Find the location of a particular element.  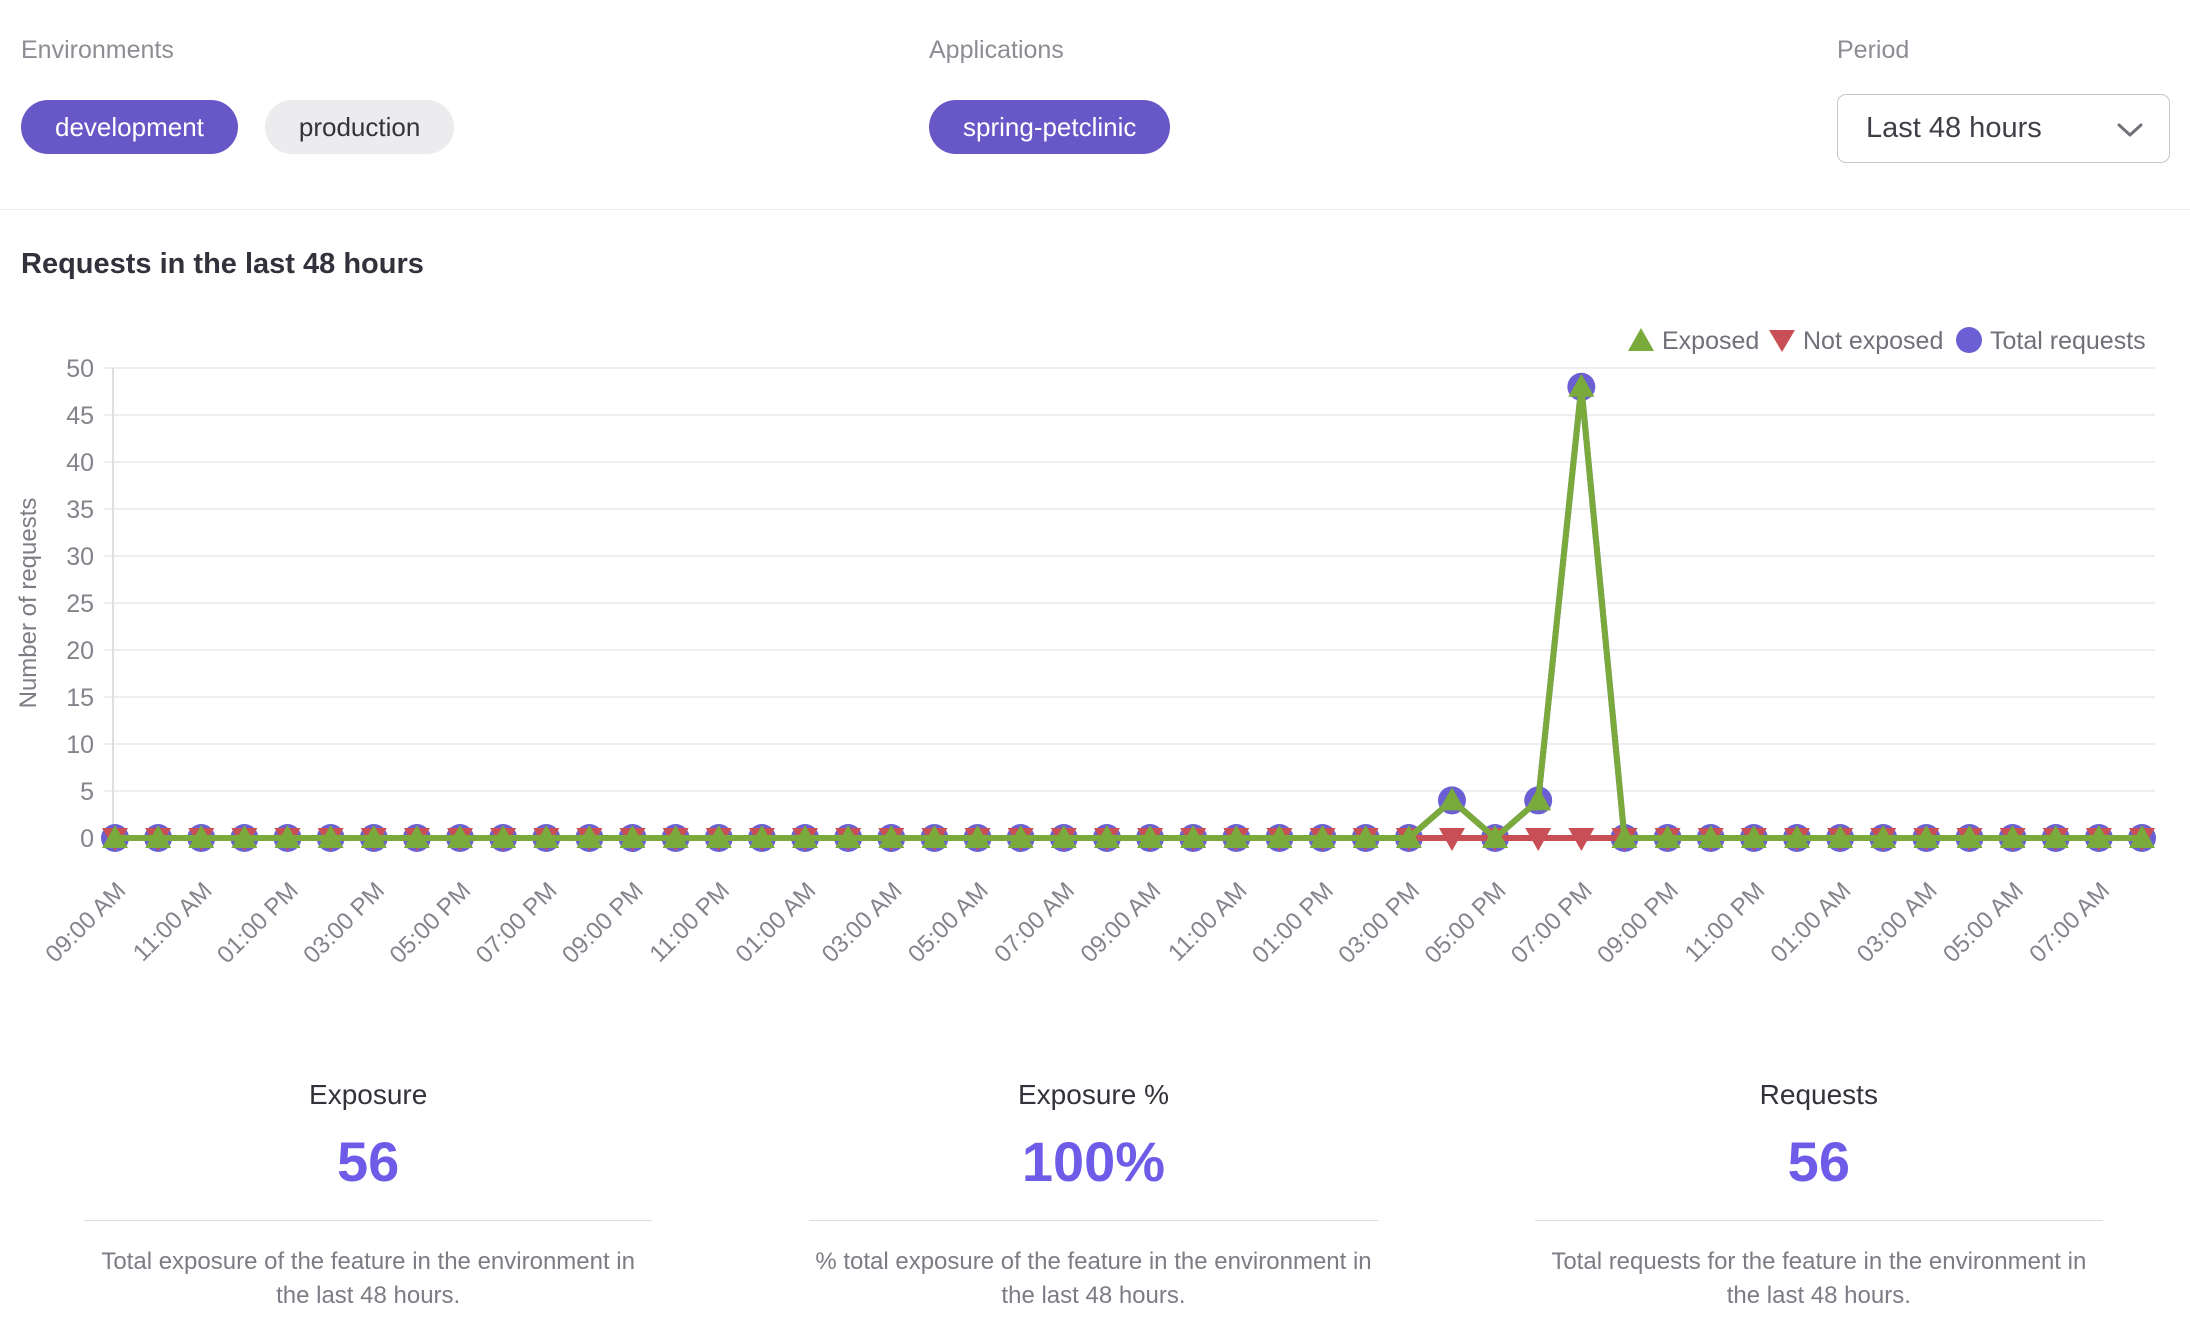

stat-title: Requests is located at coordinates (1818, 1094).